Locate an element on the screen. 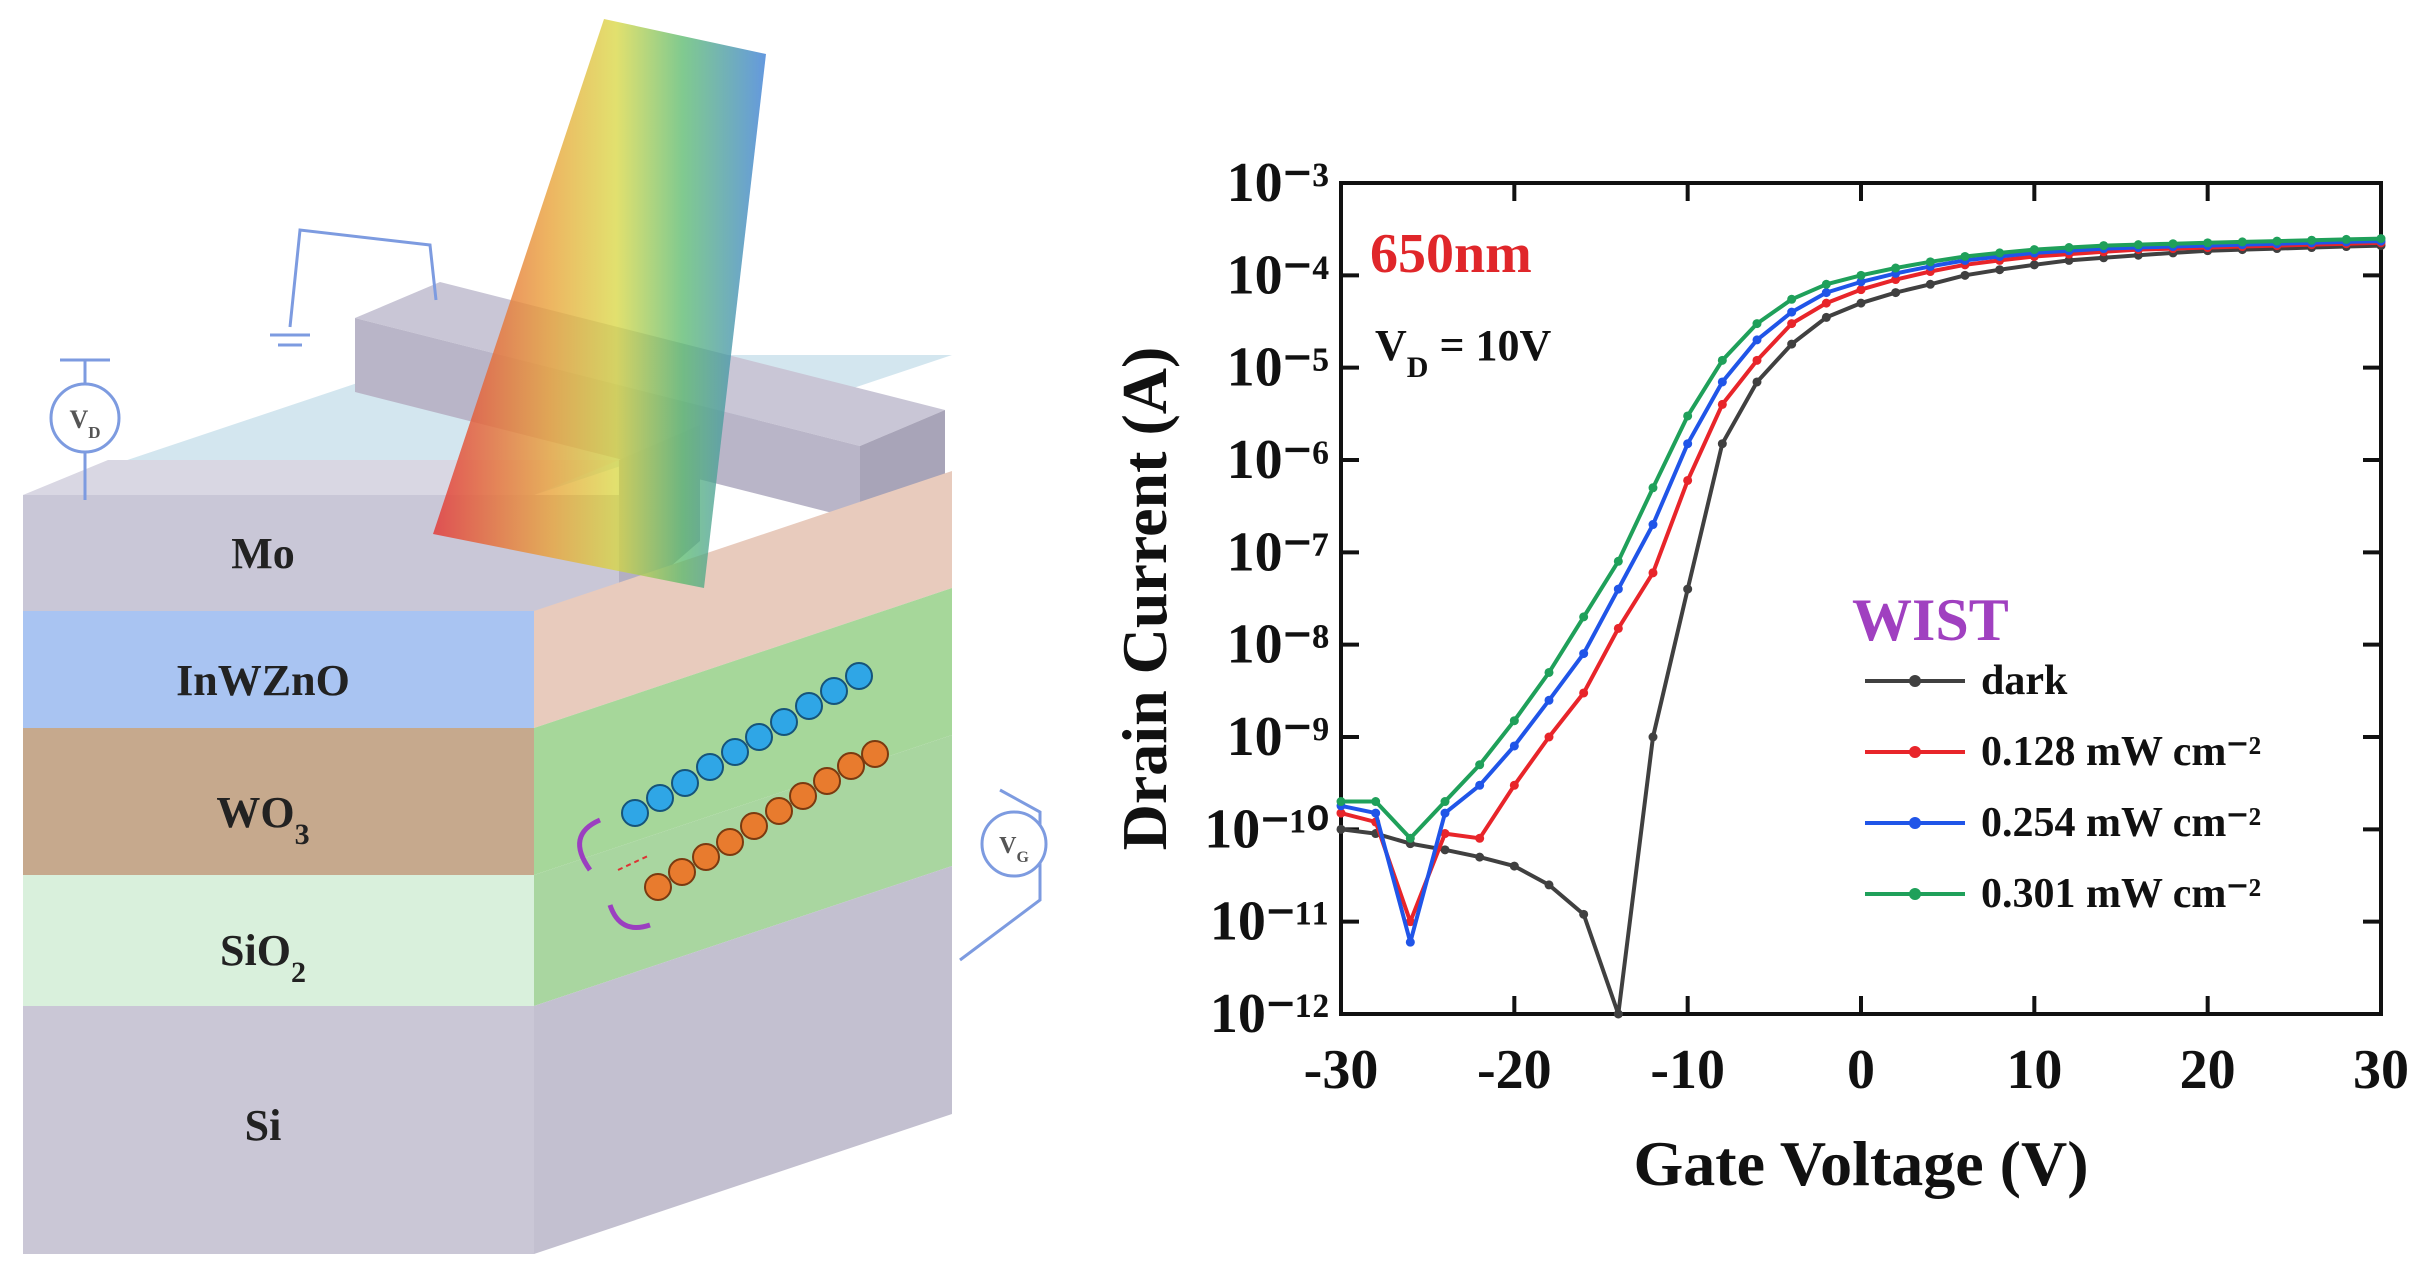 The width and height of the screenshot is (2428, 1286). wo3-layer is located at coordinates (278, 801).